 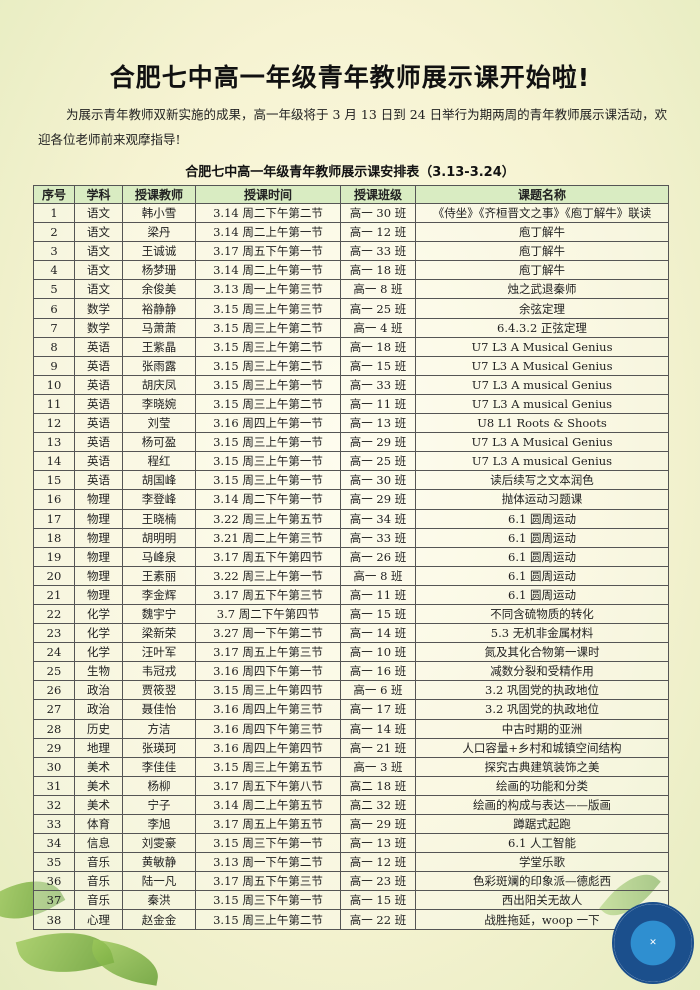 I want to click on cell-teacher: 汪叶军, so click(x=159, y=652).